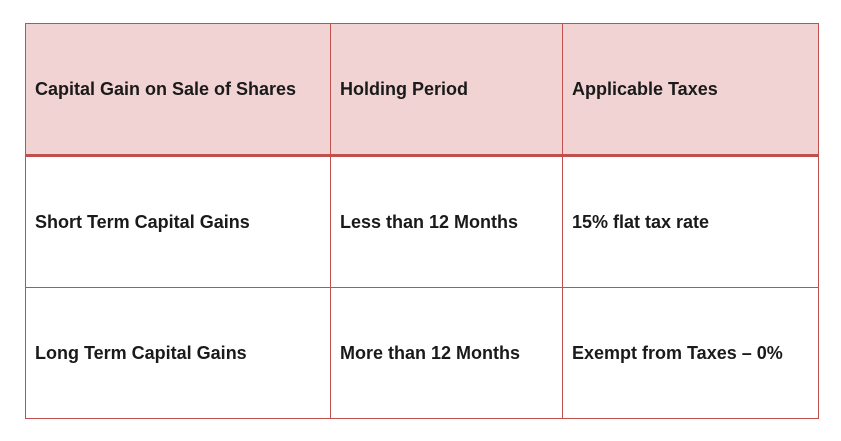 The height and width of the screenshot is (441, 841). I want to click on header-holding-period: Holding Period, so click(446, 90).